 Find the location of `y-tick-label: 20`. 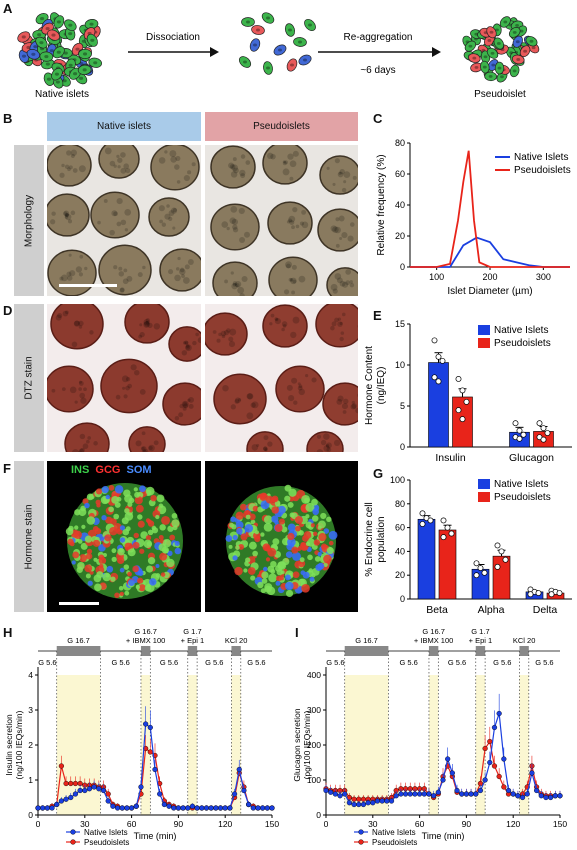

y-tick-label: 20 is located at coordinates (400, 575).